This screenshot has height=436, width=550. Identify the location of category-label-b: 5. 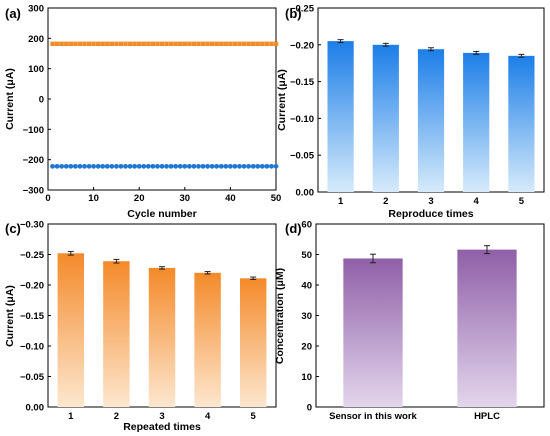
(522, 201).